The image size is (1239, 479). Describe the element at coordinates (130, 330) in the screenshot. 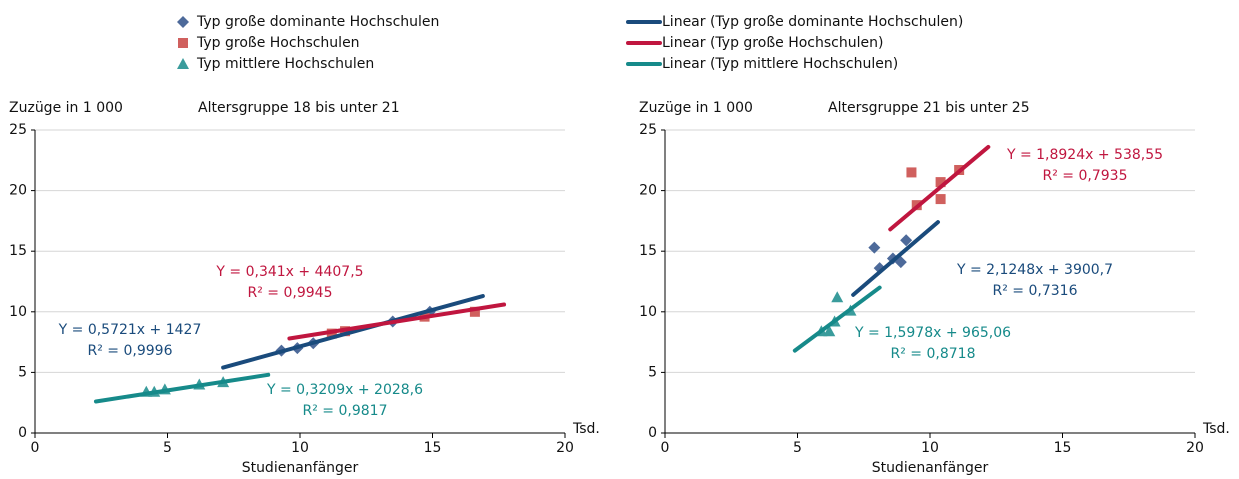

I see `annotation: Y = 0,5721x + 1427` at that location.